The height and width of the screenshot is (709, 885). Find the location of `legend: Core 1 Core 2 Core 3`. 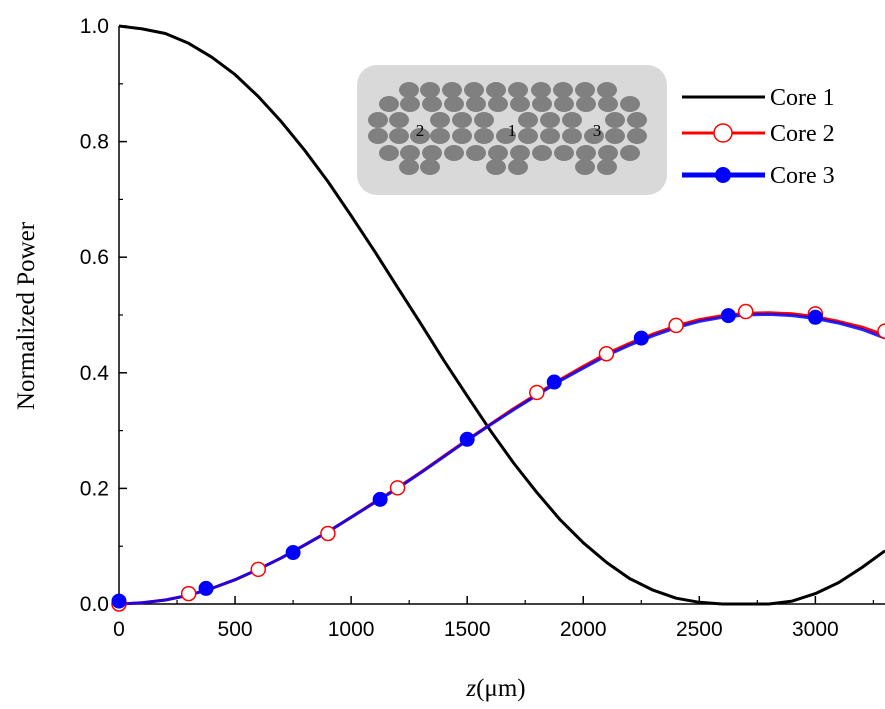

legend: Core 1 Core 2 Core 3 is located at coordinates (758, 137).